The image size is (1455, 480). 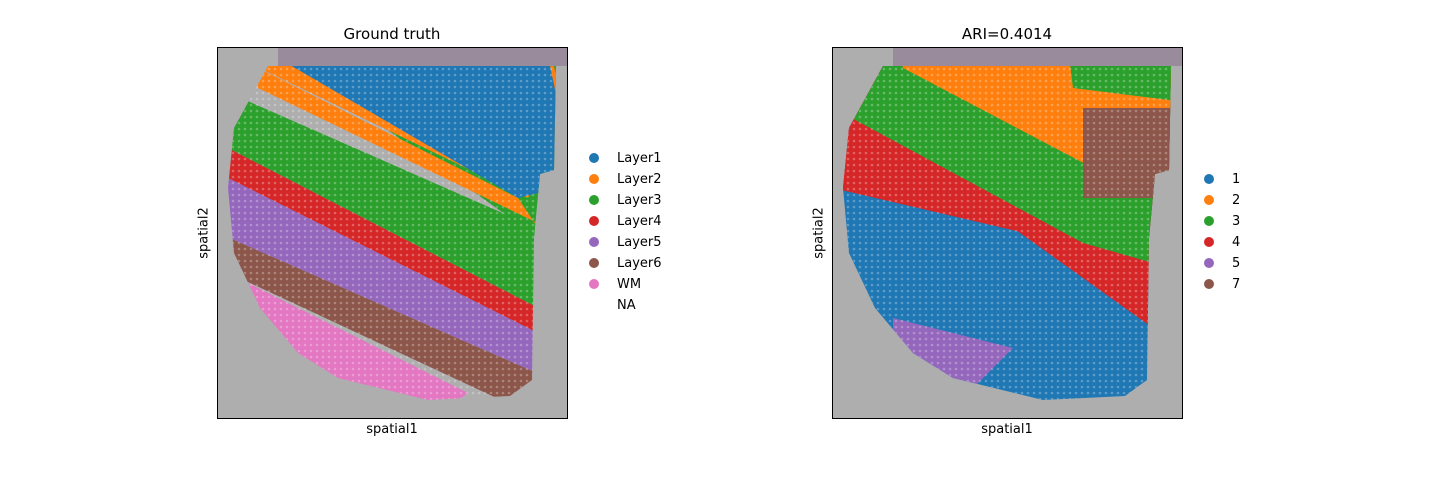 What do you see at coordinates (639, 221) in the screenshot?
I see `legend-label: Layer4` at bounding box center [639, 221].